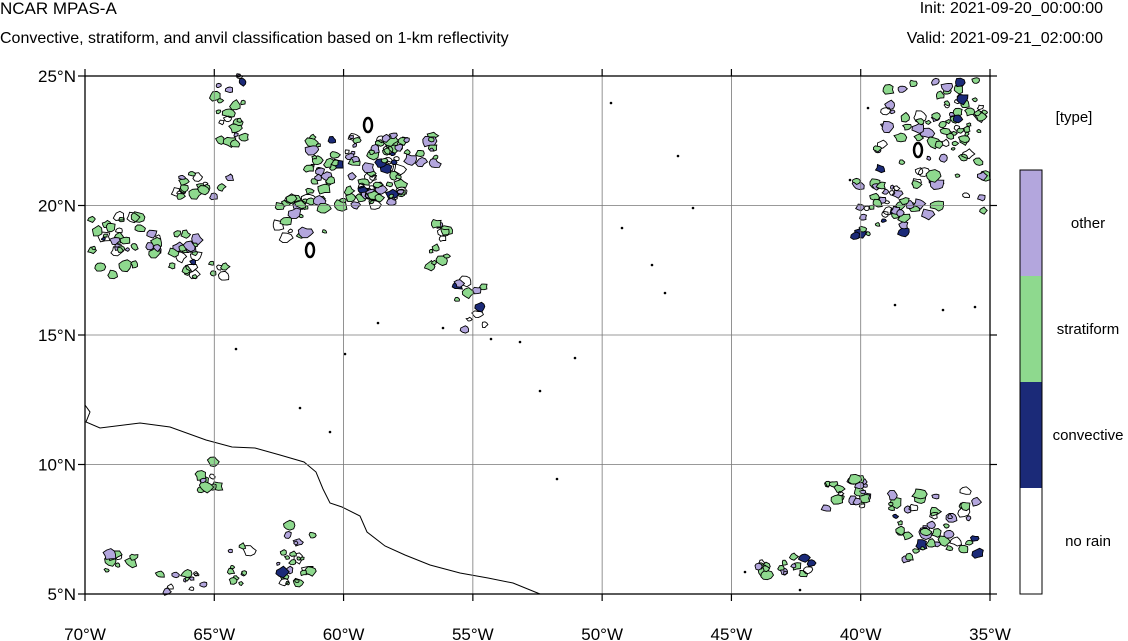 The image size is (1128, 641). Describe the element at coordinates (1004, 38) in the screenshot. I see `valid-time: Valid: 2021-09-21_02:00:00` at that location.